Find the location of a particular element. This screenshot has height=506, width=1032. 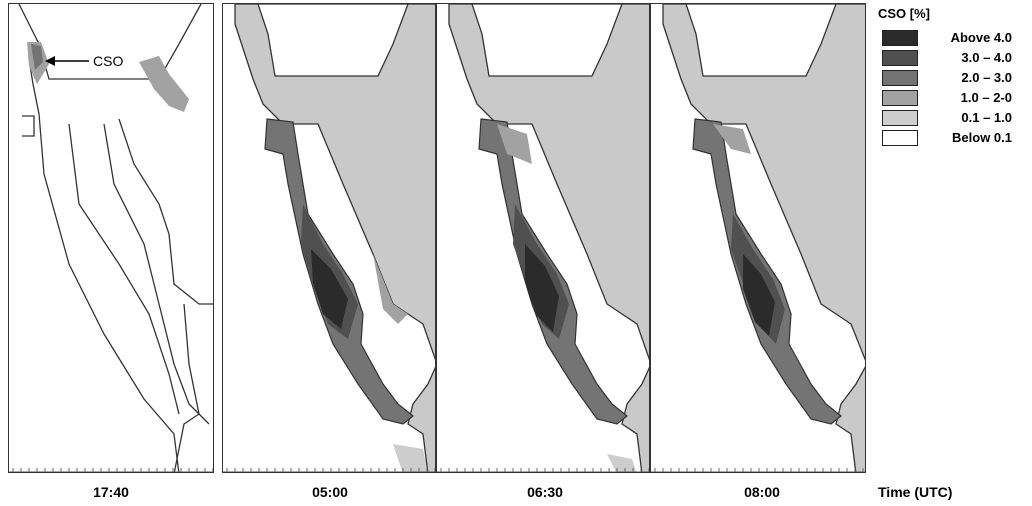

legend-label: Above 4.0 is located at coordinates (981, 37).